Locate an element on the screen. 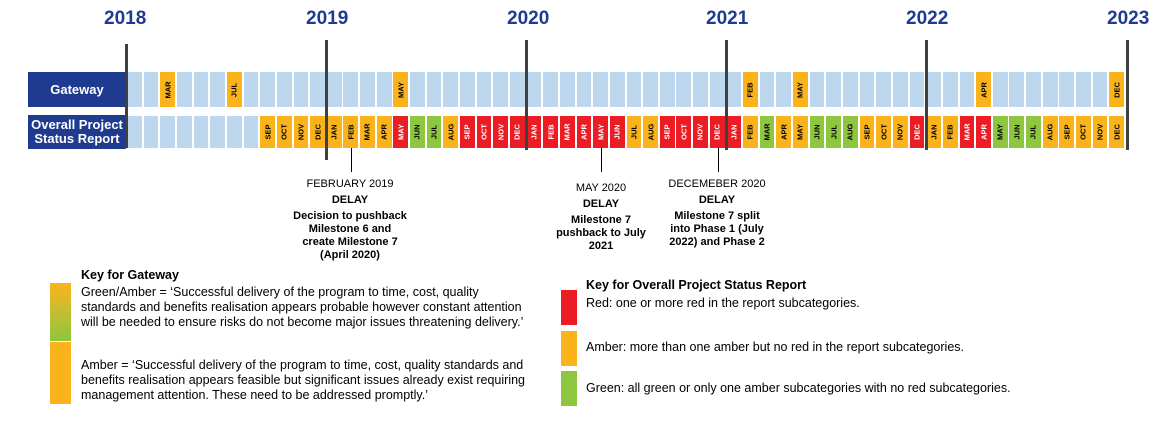 The width and height of the screenshot is (1176, 421). gateway-cell: APR is located at coordinates (983, 89).